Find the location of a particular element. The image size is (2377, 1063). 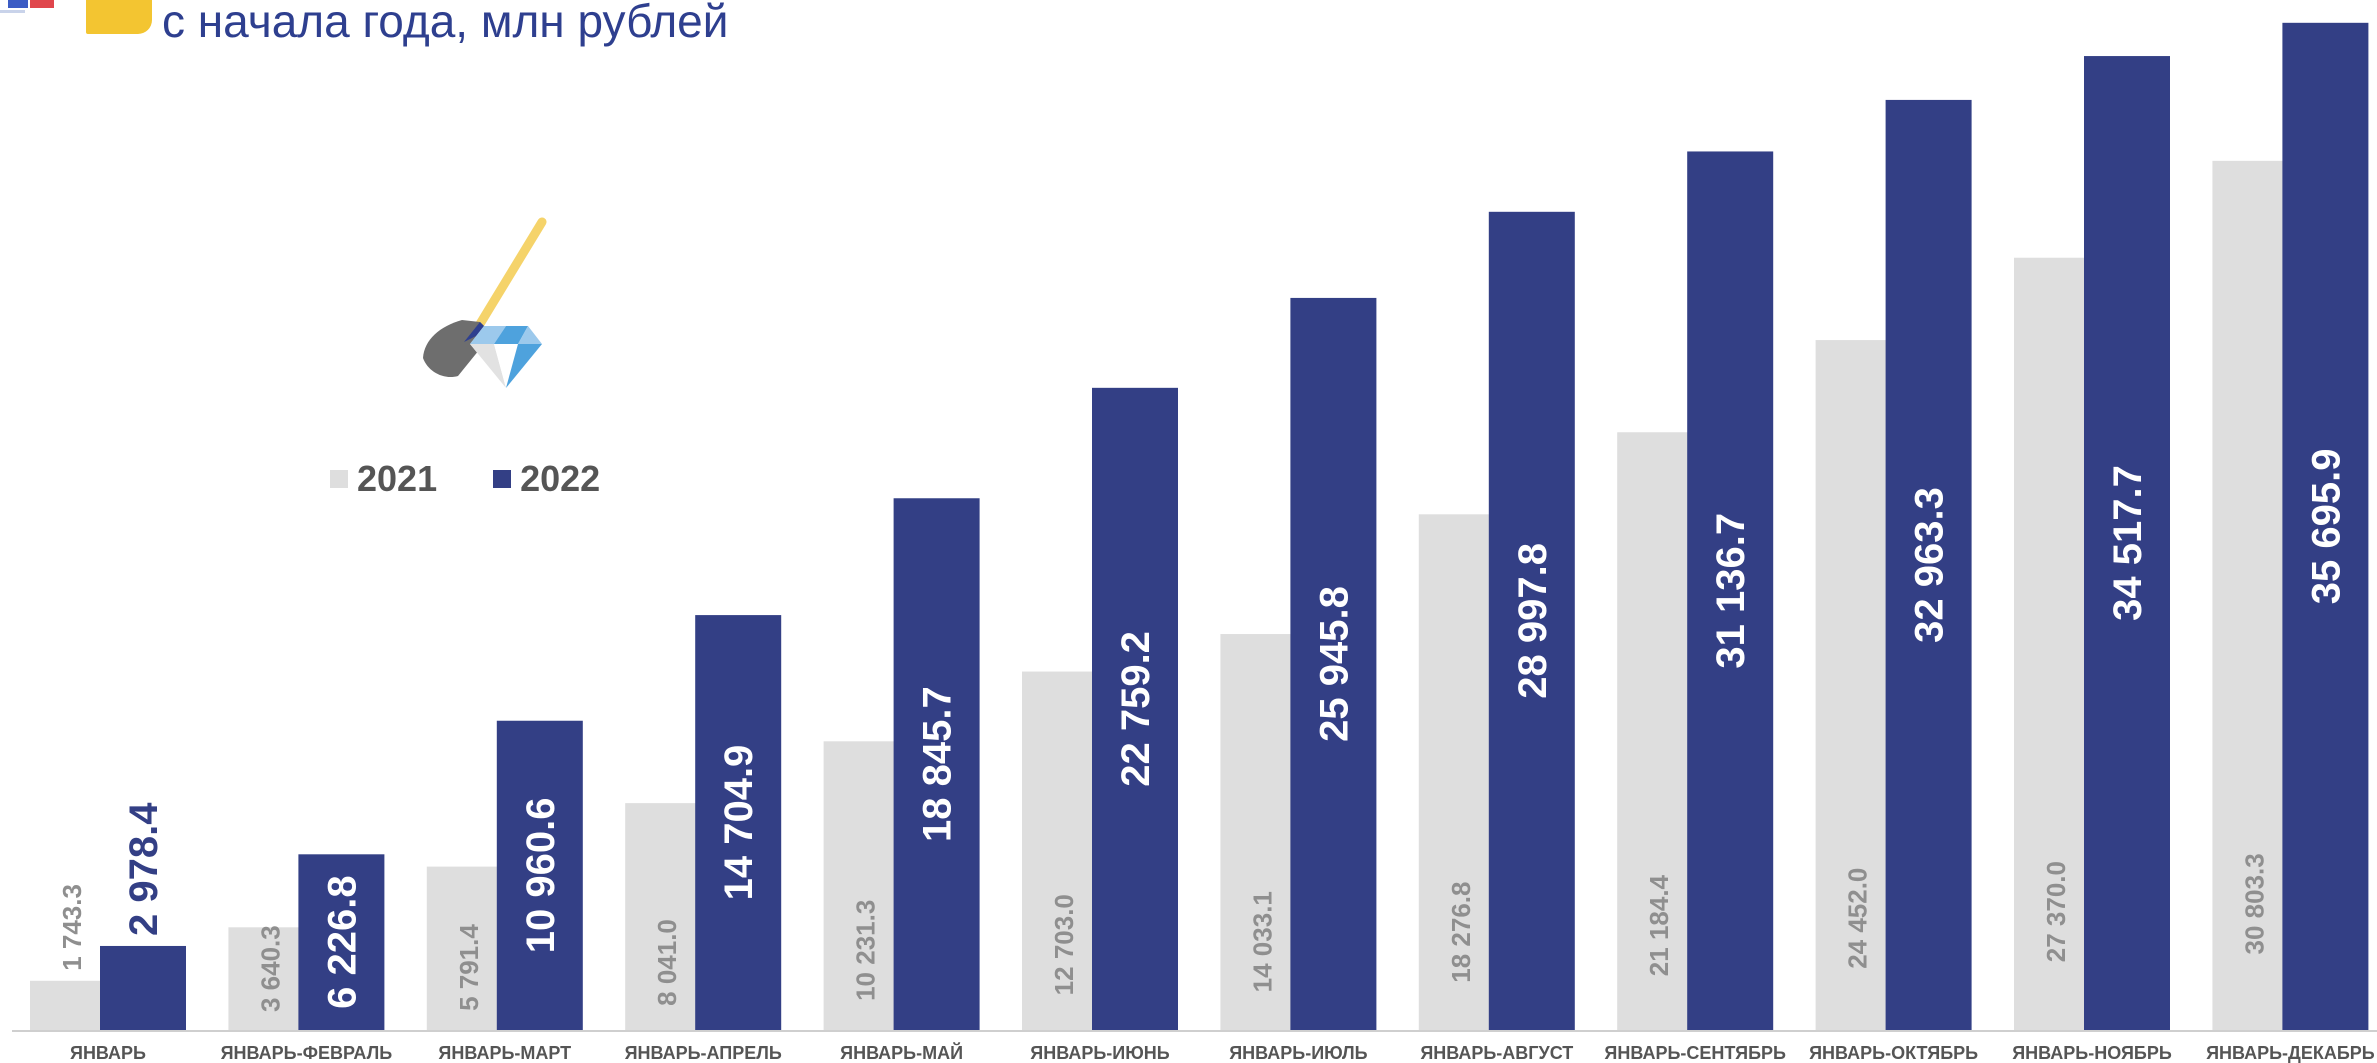

x-tick-label: ЯНВАРЬ-ФЕВРАЛЬ is located at coordinates (307, 1053).